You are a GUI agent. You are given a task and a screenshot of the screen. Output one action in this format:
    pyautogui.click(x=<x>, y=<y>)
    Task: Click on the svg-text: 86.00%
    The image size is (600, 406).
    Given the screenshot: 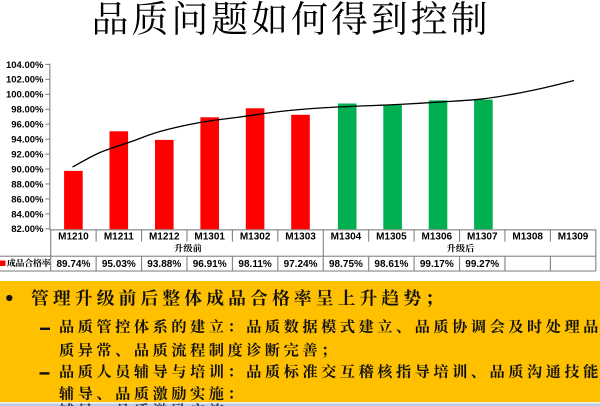 What is the action you would take?
    pyautogui.click(x=27, y=199)
    